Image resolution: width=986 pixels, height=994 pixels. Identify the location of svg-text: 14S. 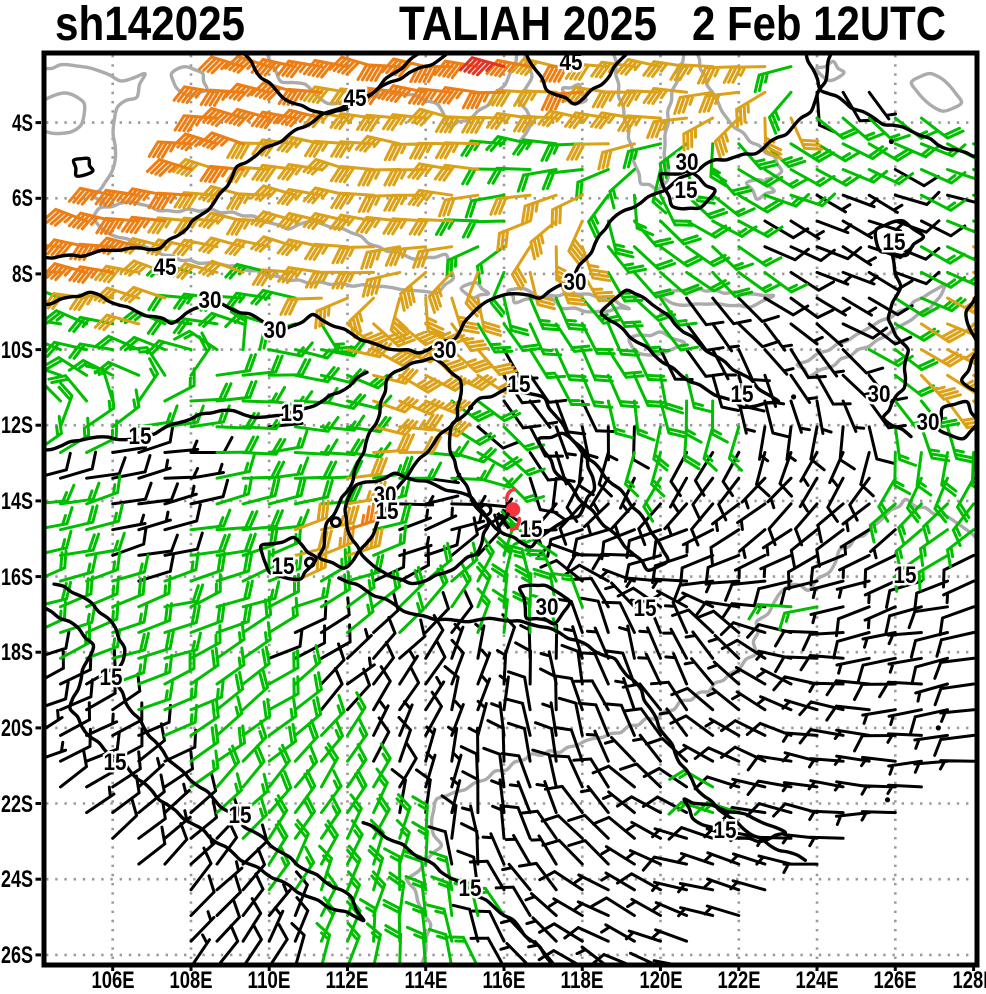
(17, 501).